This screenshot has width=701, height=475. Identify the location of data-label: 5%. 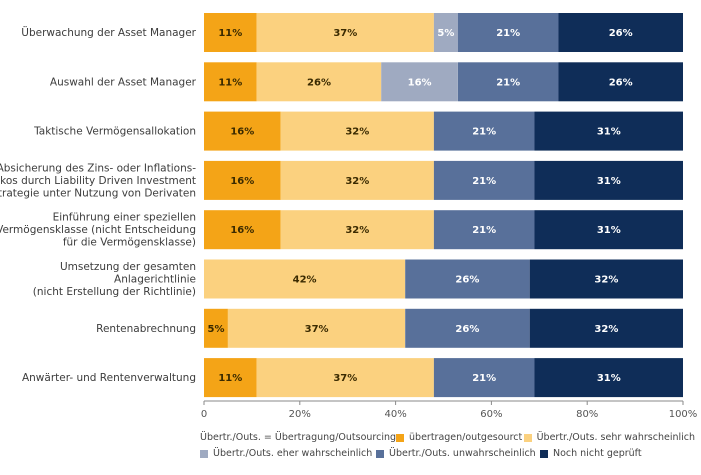
(216, 329).